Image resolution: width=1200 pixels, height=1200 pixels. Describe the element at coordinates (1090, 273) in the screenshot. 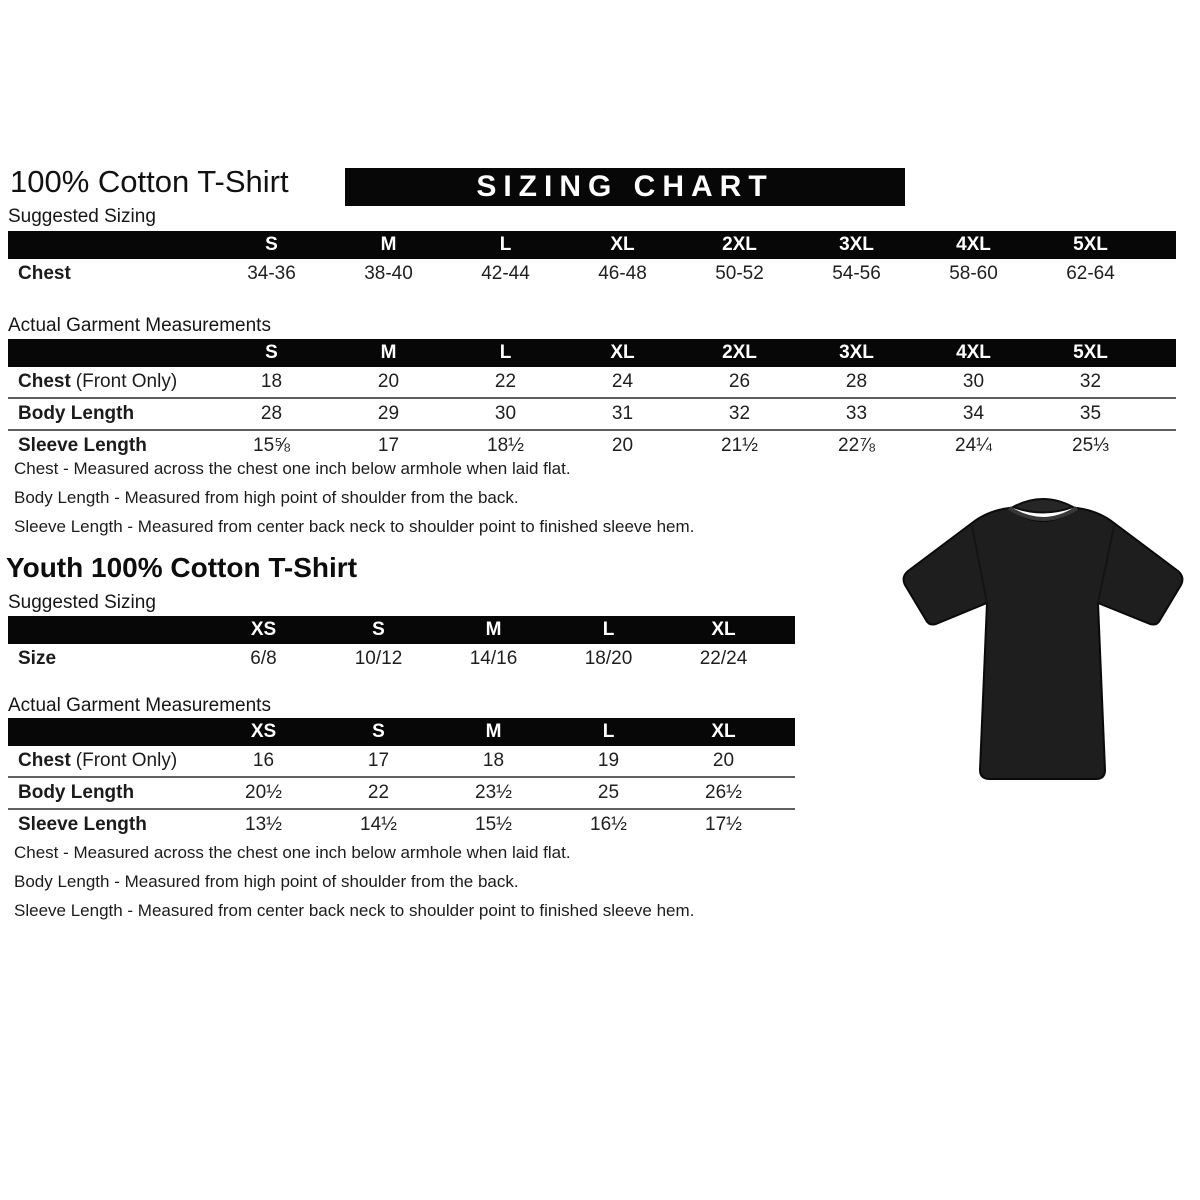

I see `cell-value: 62-64` at that location.